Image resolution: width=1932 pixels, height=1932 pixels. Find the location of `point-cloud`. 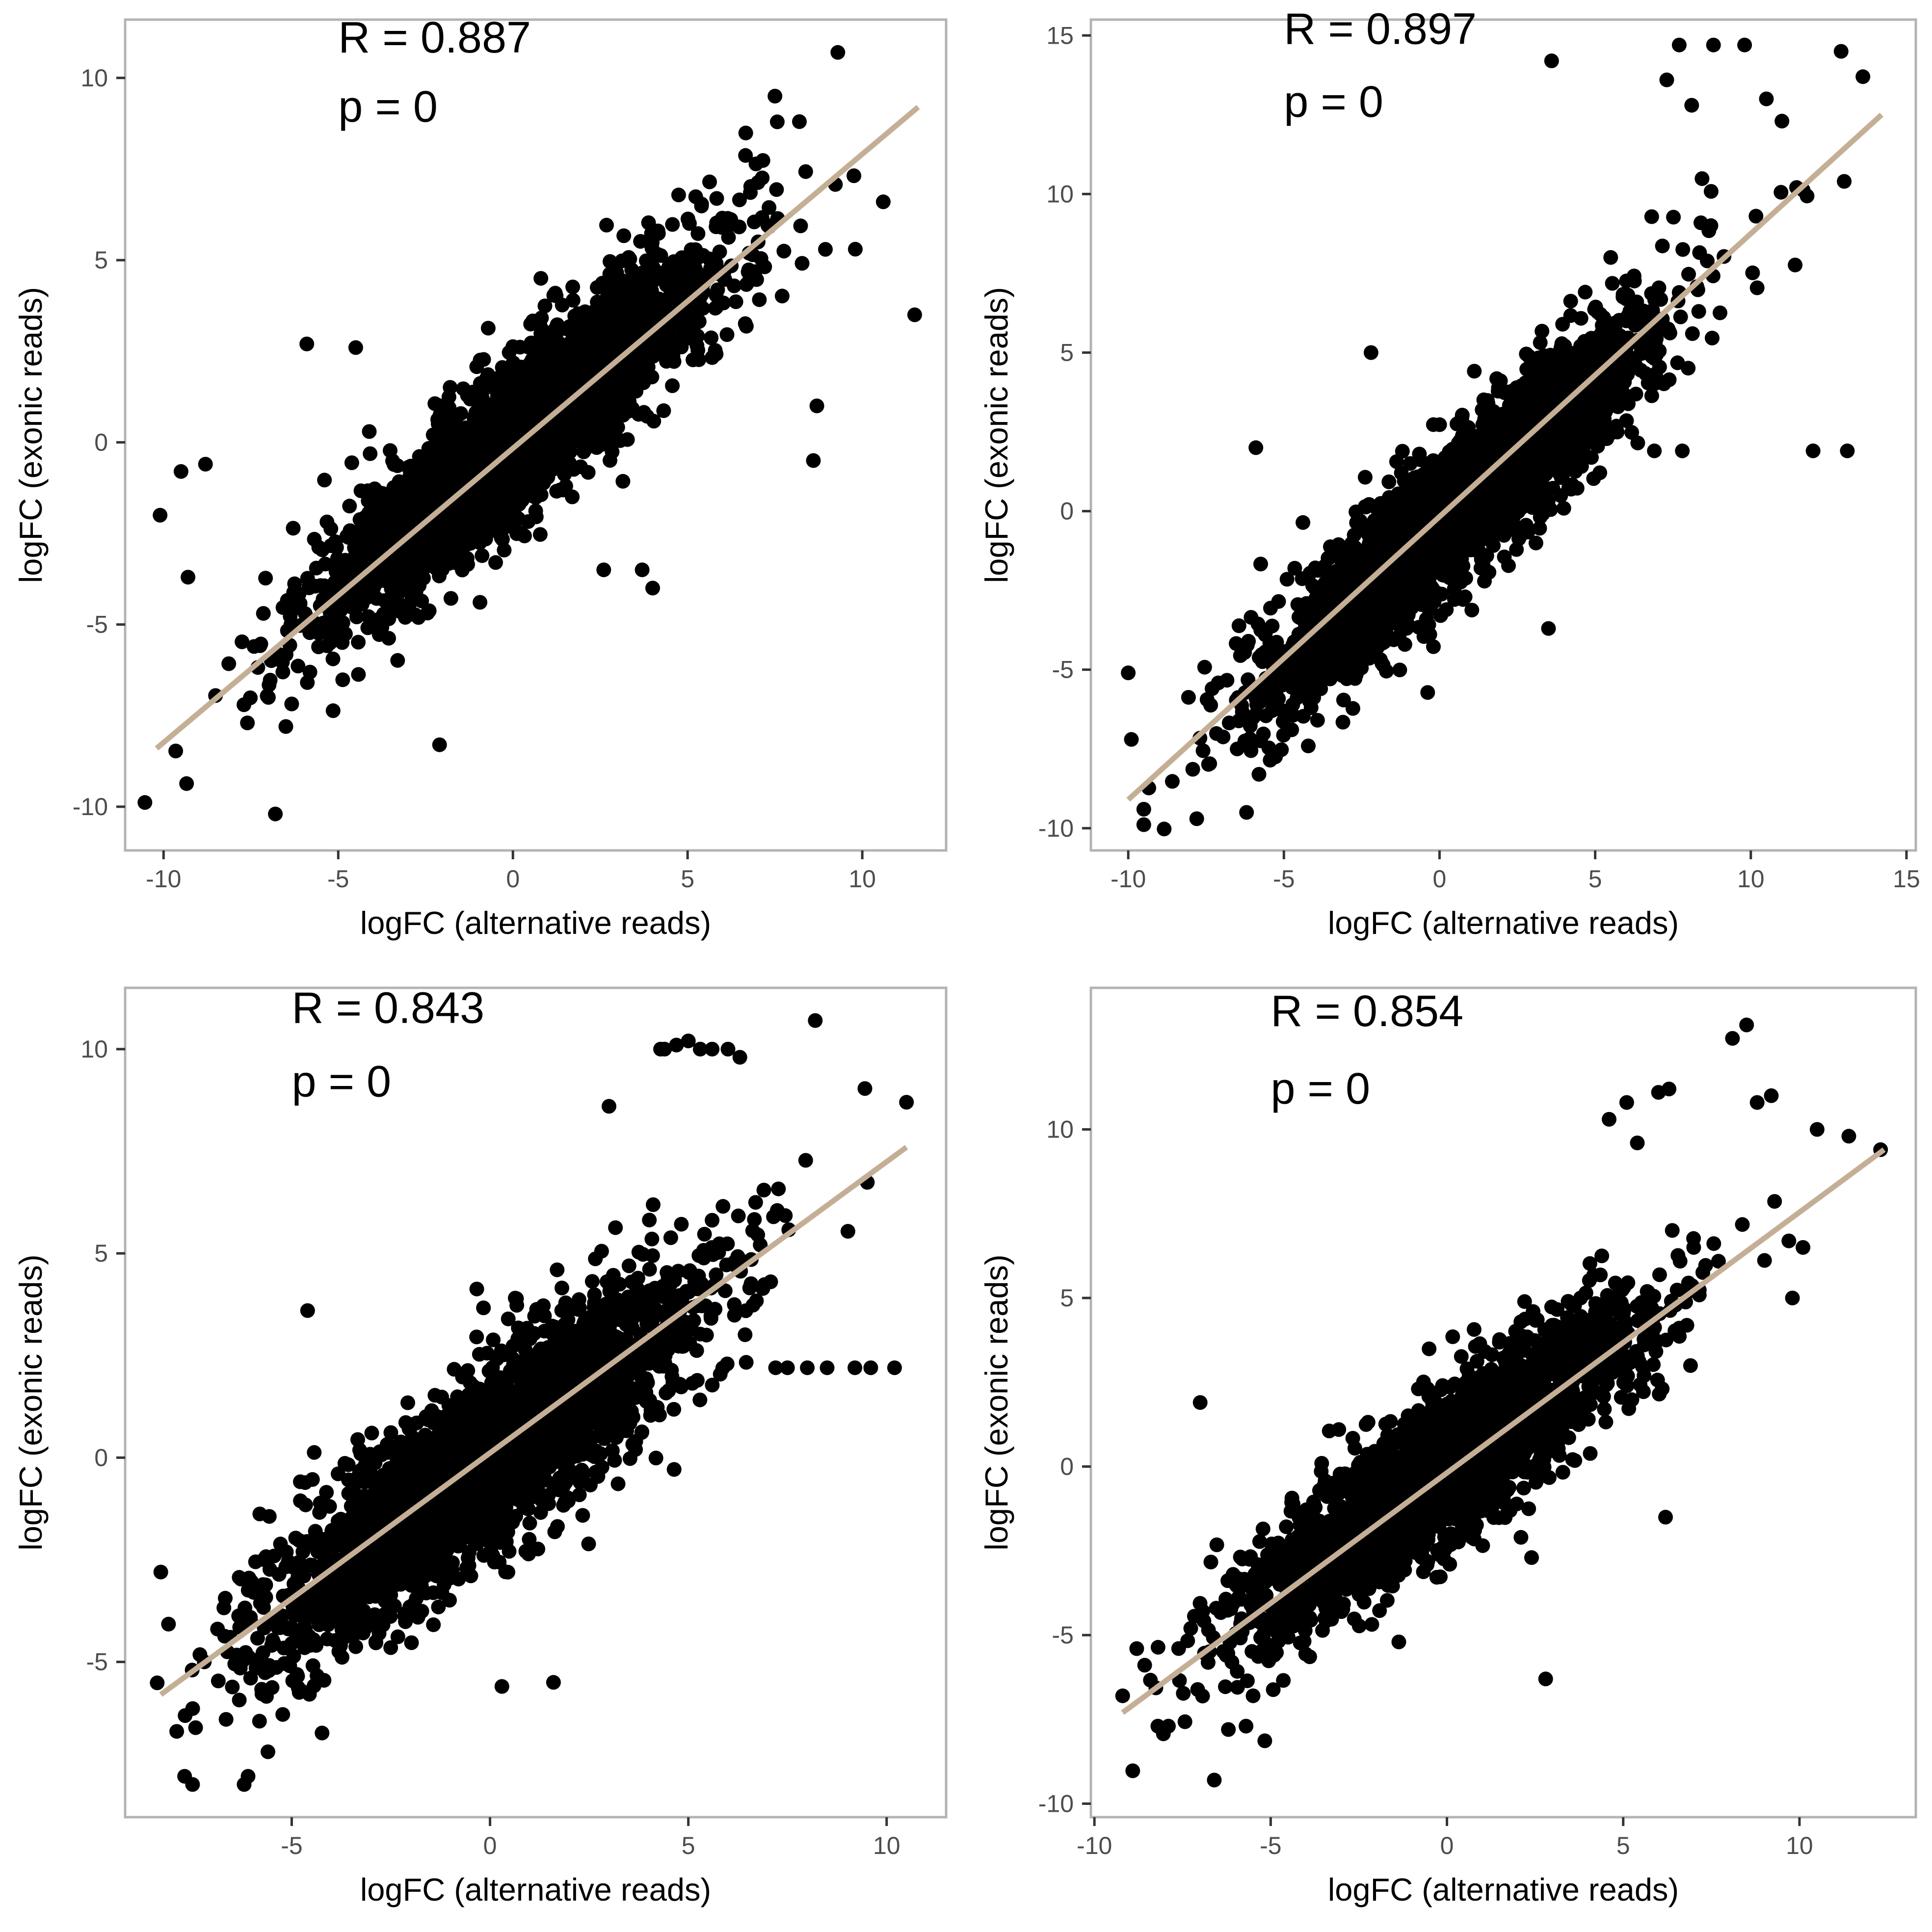

point-cloud is located at coordinates (1475, 504).